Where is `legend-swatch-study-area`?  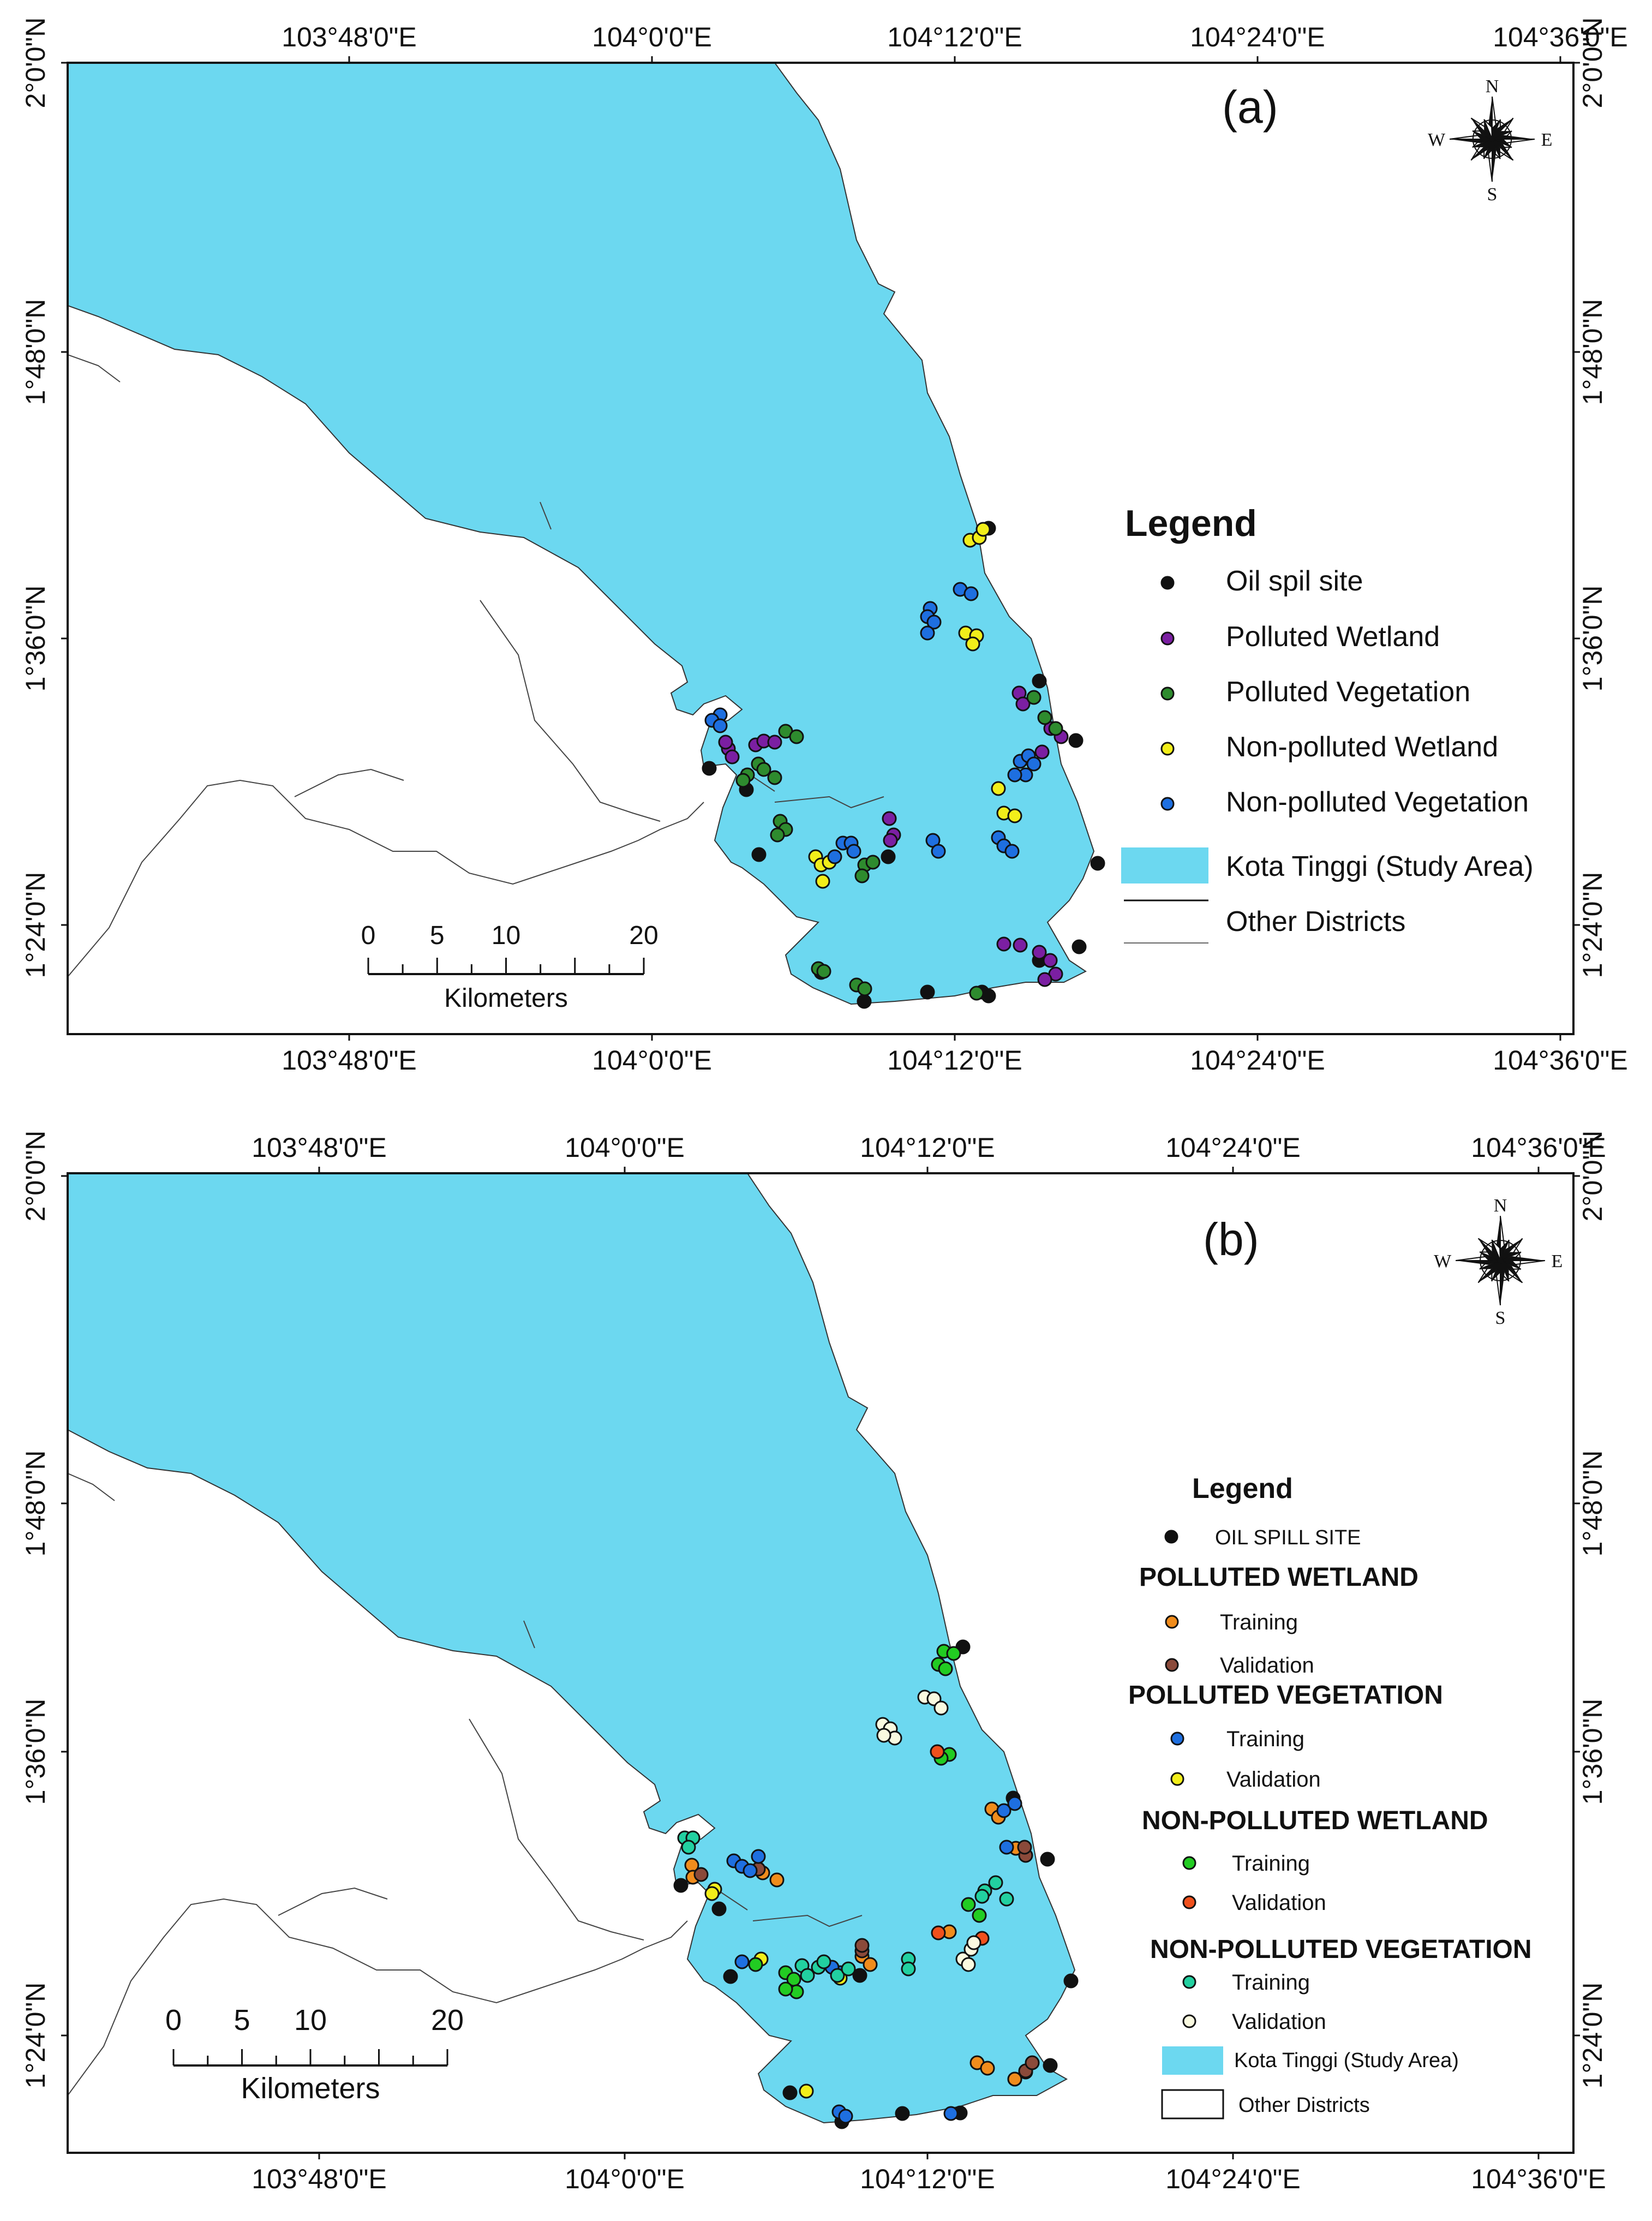
legend-swatch-study-area is located at coordinates (1192, 2060).